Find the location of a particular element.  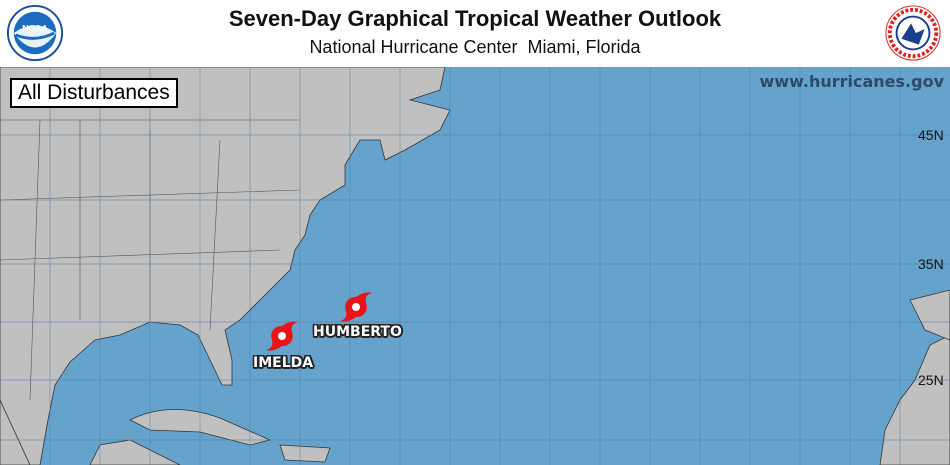

storm-label-imelda: IMELDA is located at coordinates (283, 363).